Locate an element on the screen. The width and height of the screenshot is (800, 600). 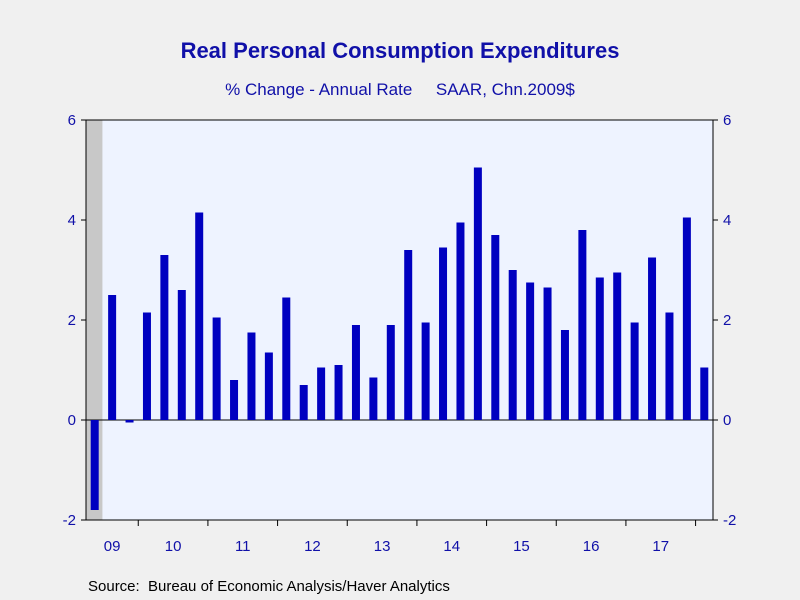
bar-2009Q4 is located at coordinates (129, 421).